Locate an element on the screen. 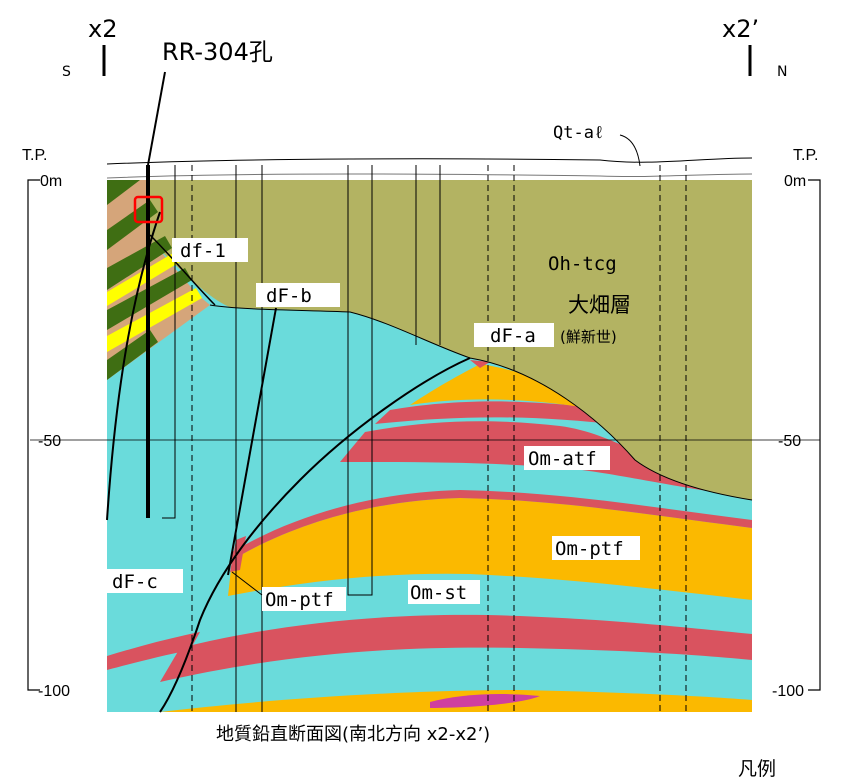 The image size is (841, 779). elevation-axis-right is located at coordinates (814, 435).